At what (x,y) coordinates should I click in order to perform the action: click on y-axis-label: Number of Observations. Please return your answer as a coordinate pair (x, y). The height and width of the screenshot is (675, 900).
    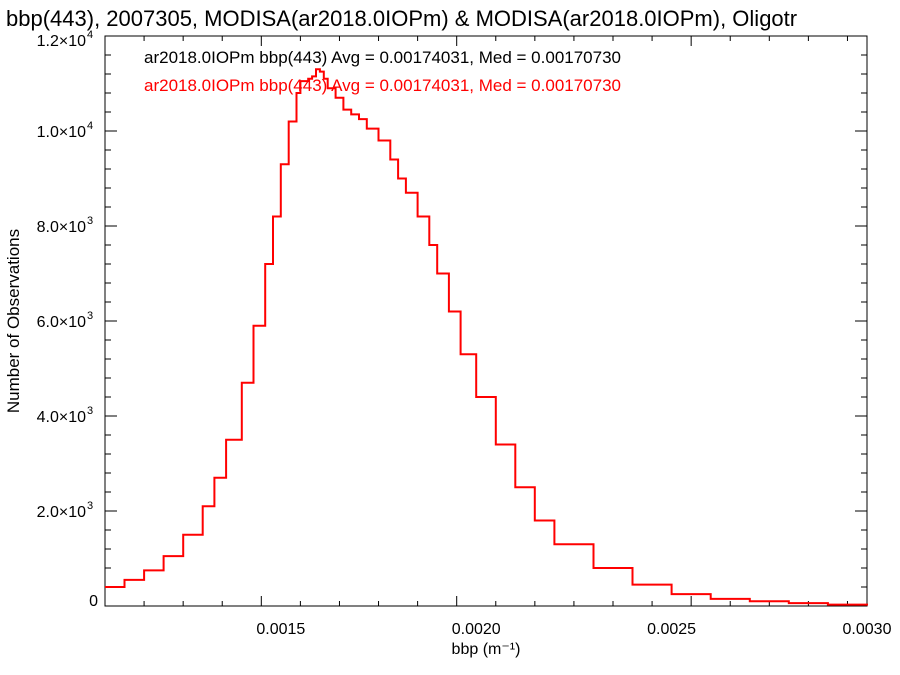
    Looking at the image, I should click on (13, 321).